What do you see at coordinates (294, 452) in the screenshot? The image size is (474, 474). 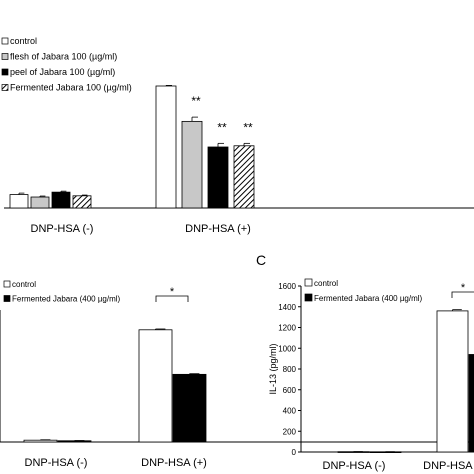 I see `y-tick-label: 0` at bounding box center [294, 452].